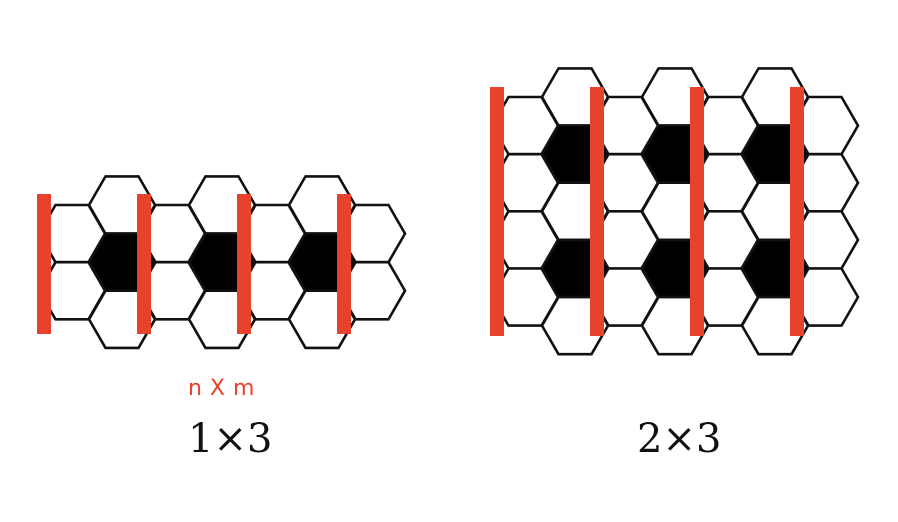 The width and height of the screenshot is (898, 522). Describe the element at coordinates (230, 439) in the screenshot. I see `caption-1x3: 1×3` at that location.